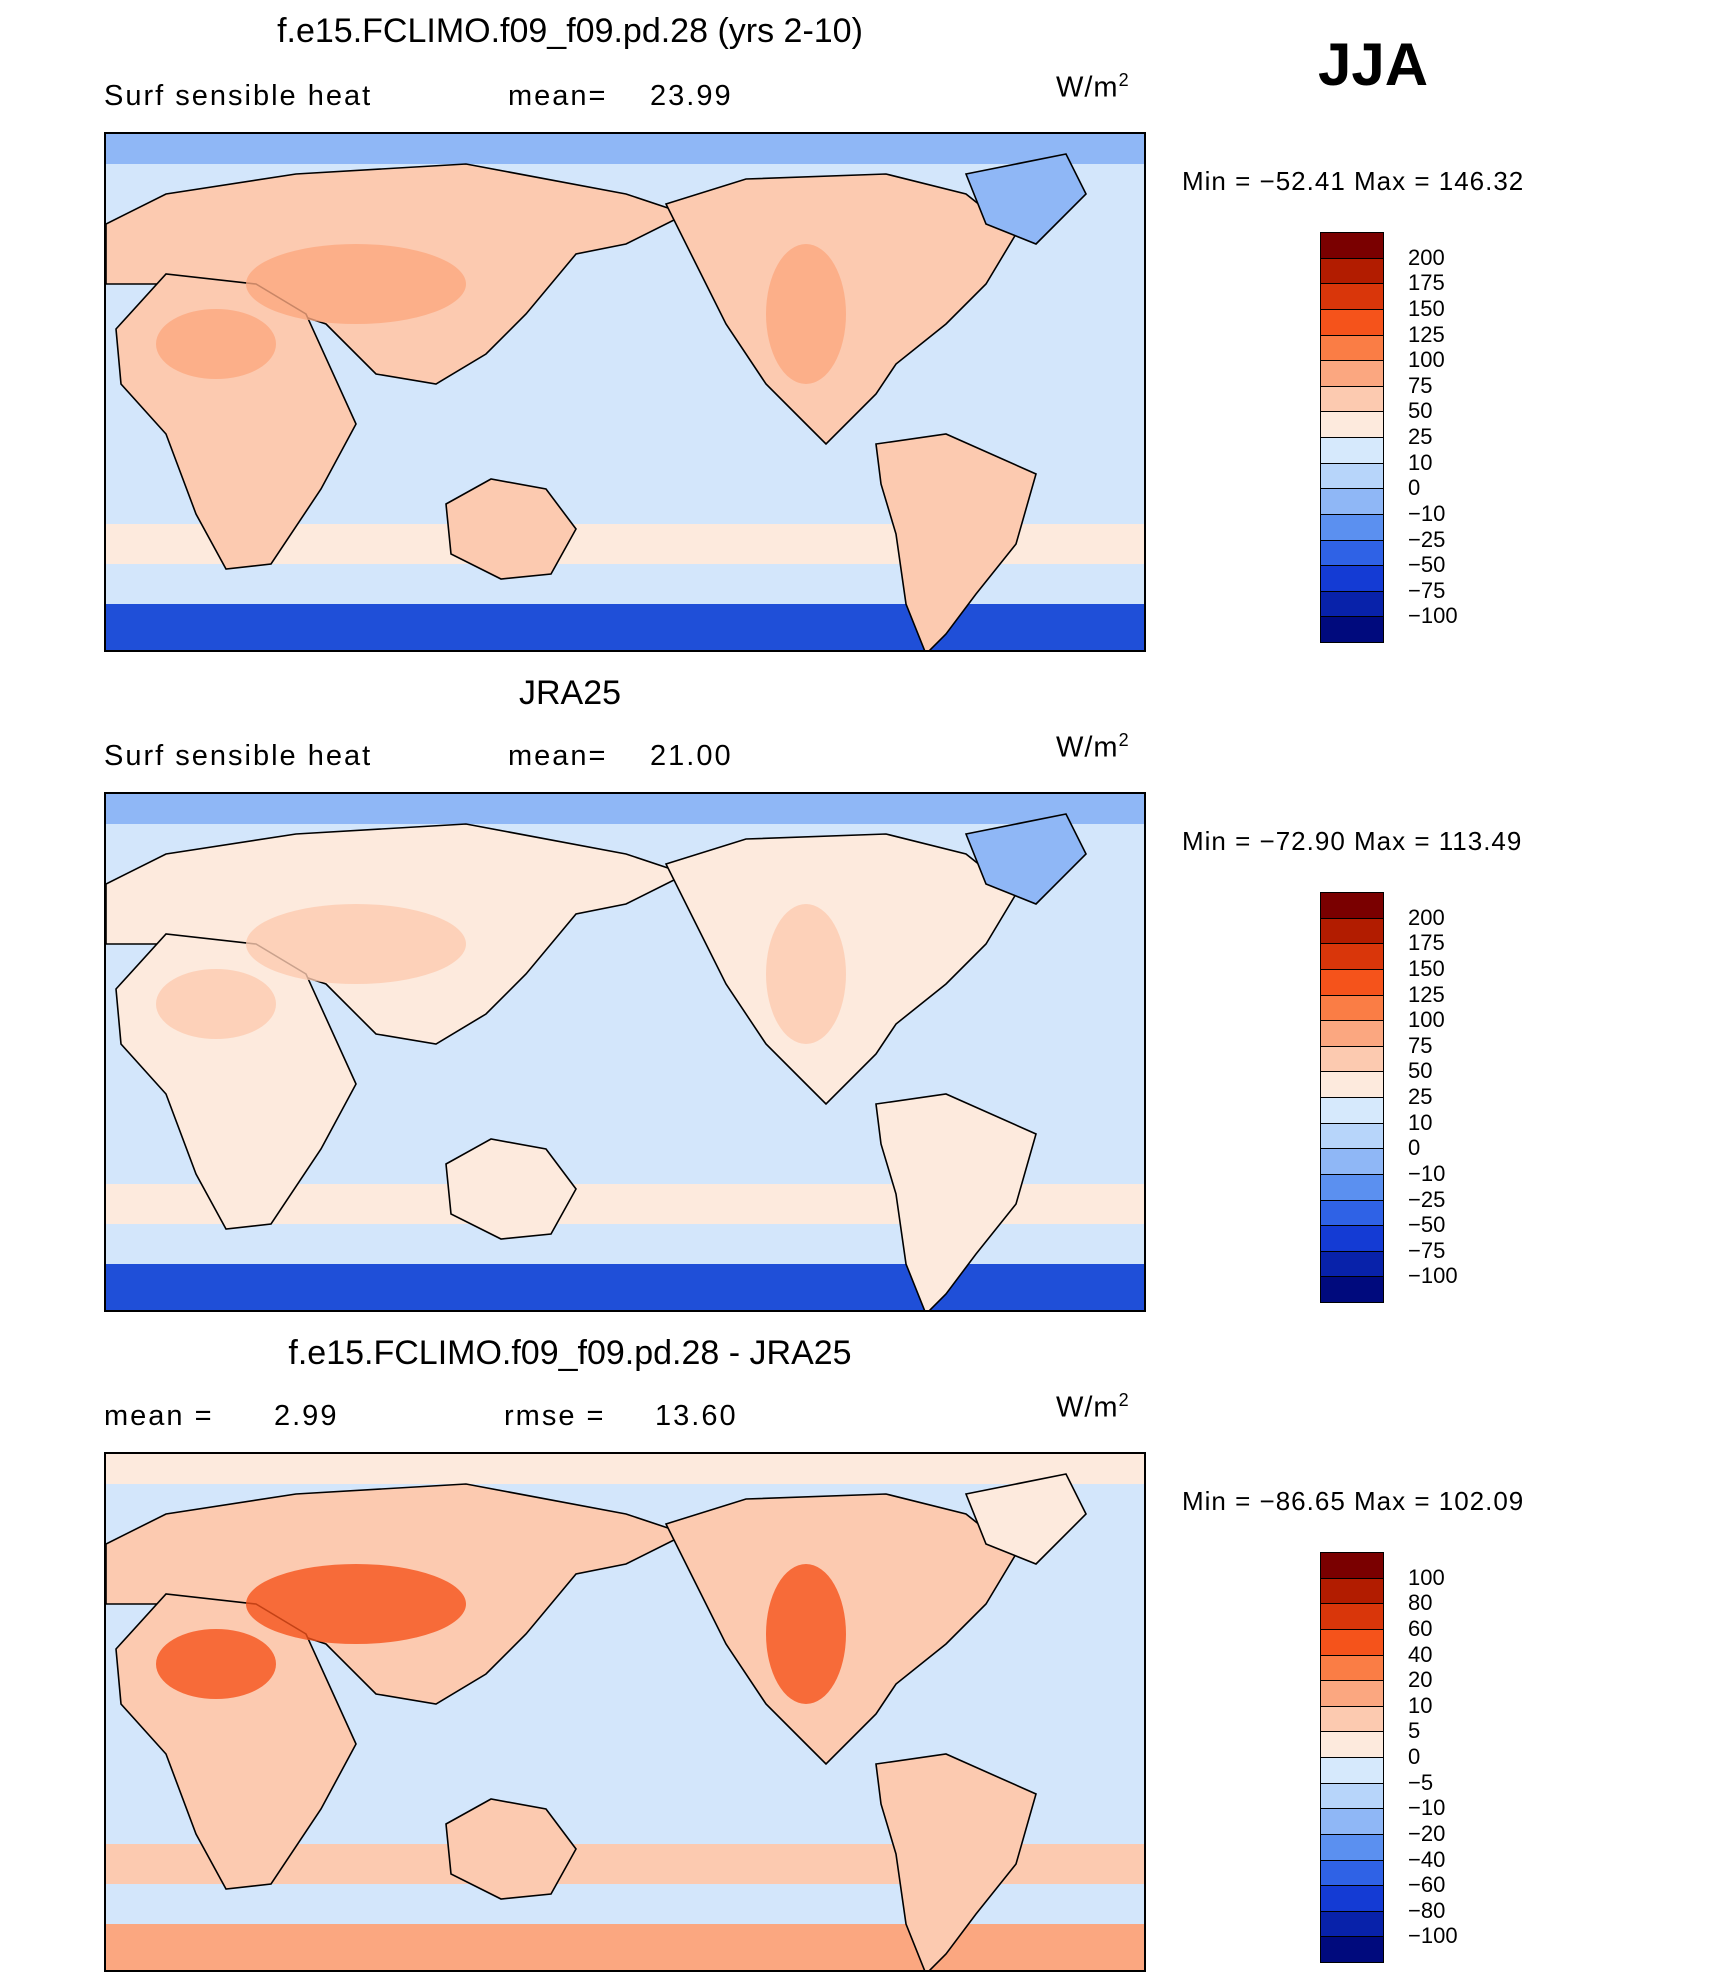 The height and width of the screenshot is (1979, 1710). I want to click on panel-1-title: f.e15.FCLIMO.f09_f09.pd.28 (yrs 2-10), so click(570, 31).